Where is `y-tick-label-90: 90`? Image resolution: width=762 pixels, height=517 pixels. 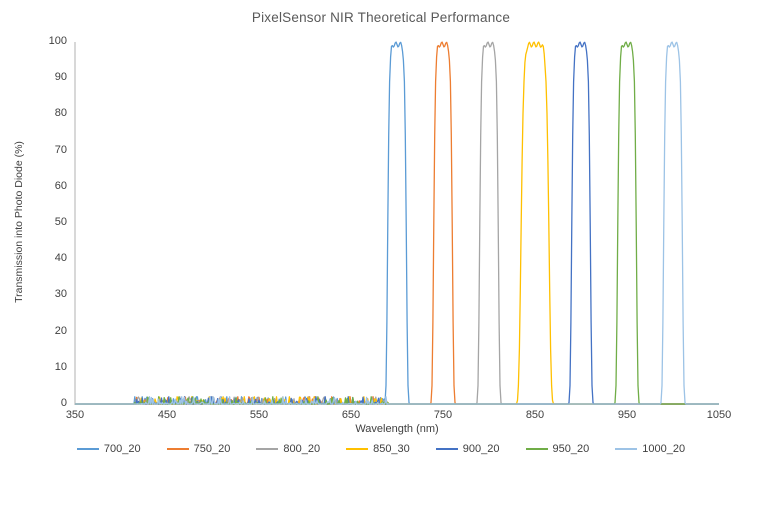
y-tick-label-90: 90 is located at coordinates (60, 77).